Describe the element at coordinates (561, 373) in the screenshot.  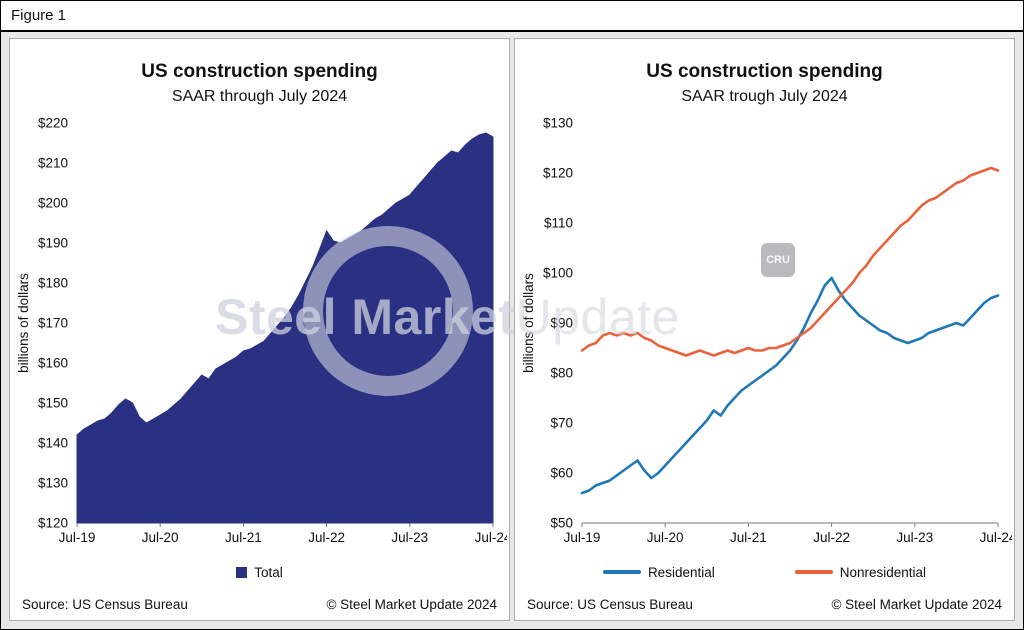
I see `svg-text: $80` at that location.